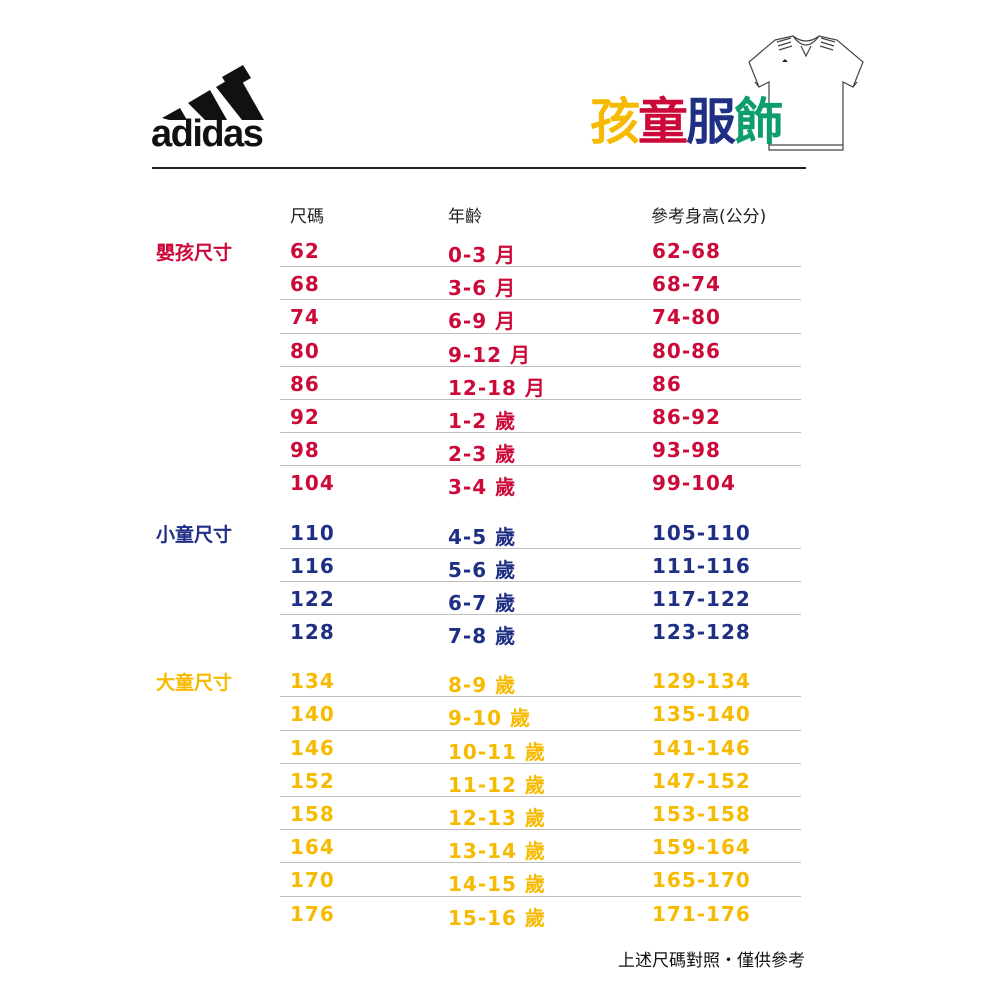 Image resolution: width=1000 pixels, height=1000 pixels. What do you see at coordinates (482, 569) in the screenshot?
I see `age-cell: 5-6 歲` at bounding box center [482, 569].